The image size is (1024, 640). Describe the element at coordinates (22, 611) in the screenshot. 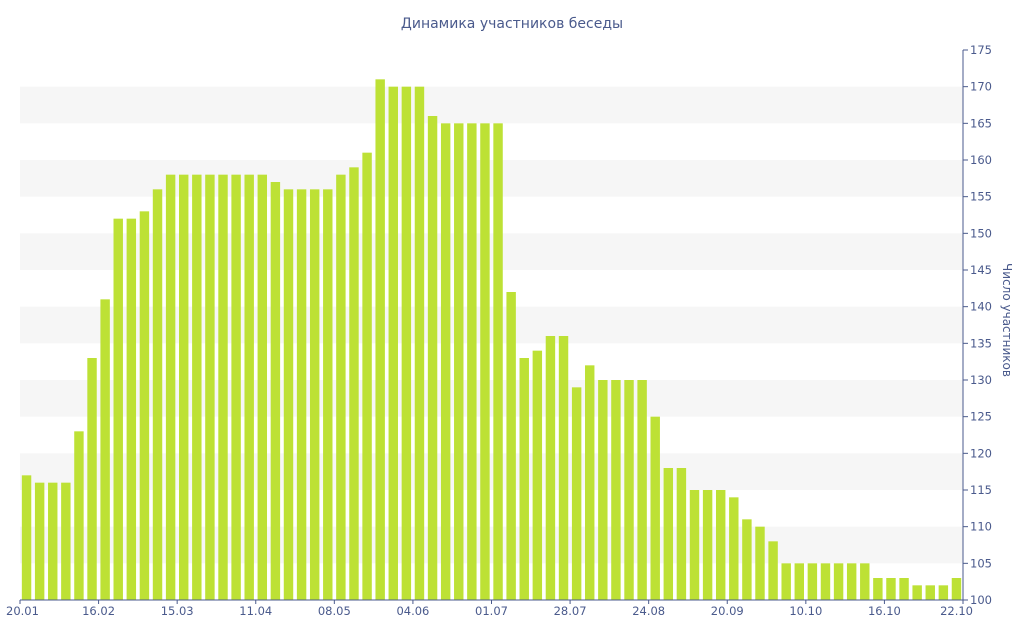

I see `x-tick-label: 20.01` at that location.